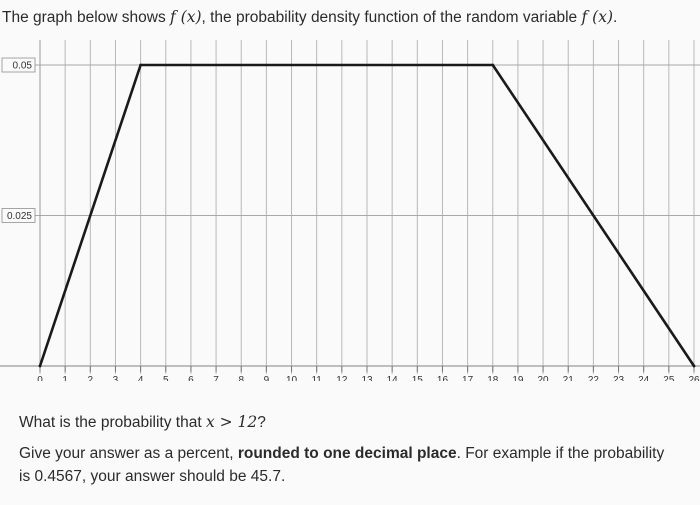 This screenshot has width=700, height=505. Describe the element at coordinates (186, 17) in the screenshot. I see `function-notation: f (x)` at that location.